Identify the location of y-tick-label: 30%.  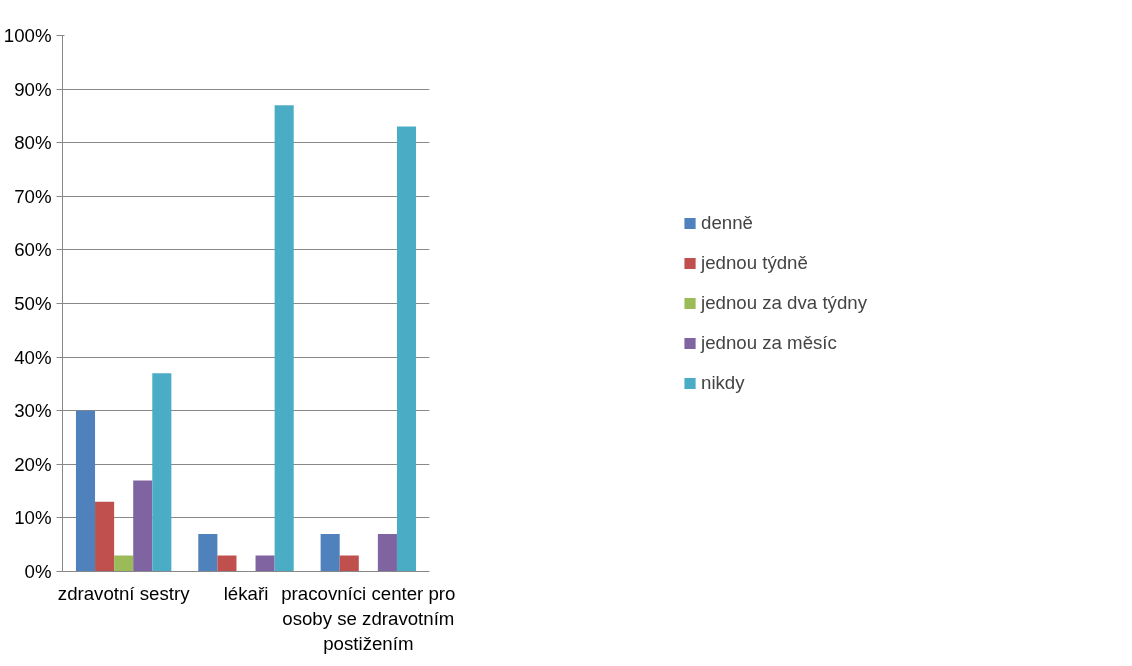
(33, 411).